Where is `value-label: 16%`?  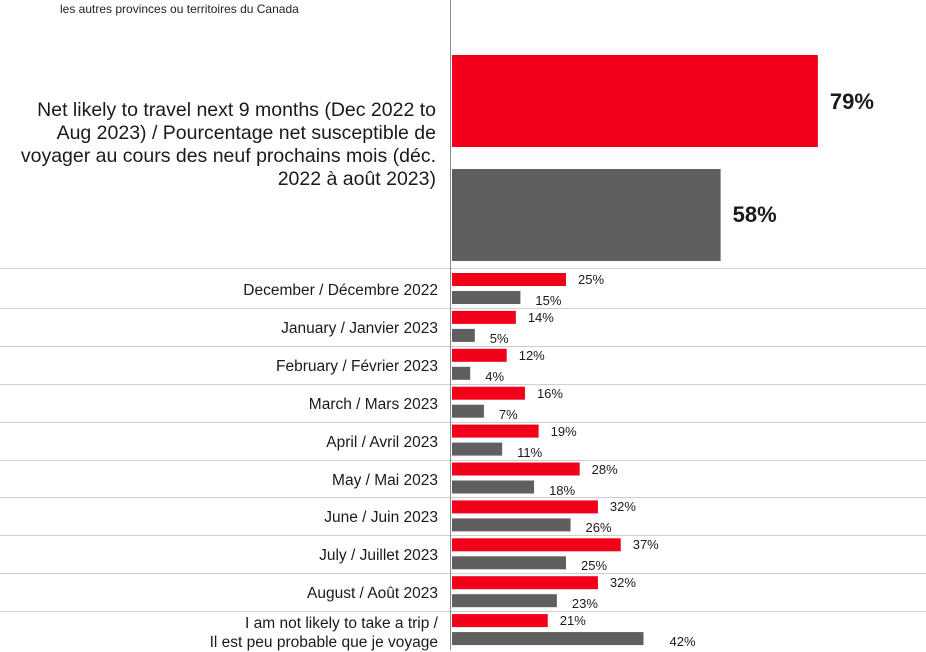 value-label: 16% is located at coordinates (549, 393).